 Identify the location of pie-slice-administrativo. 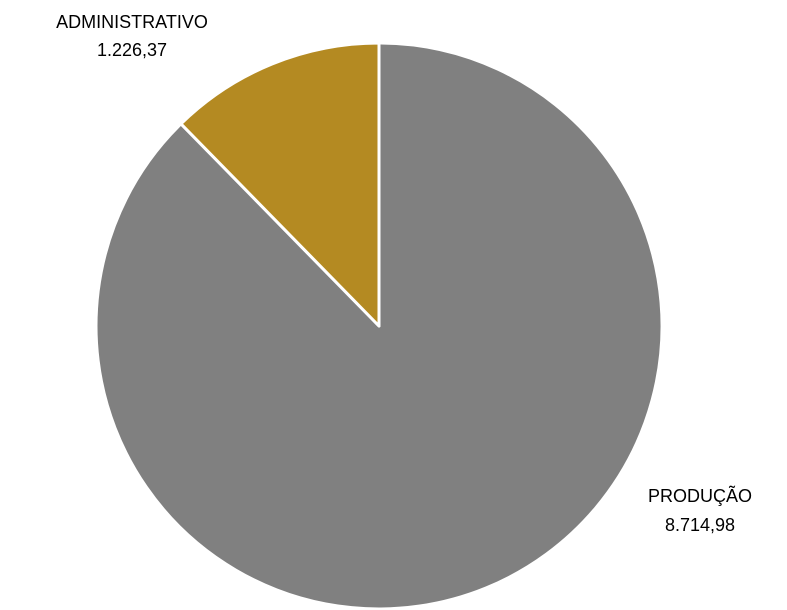
(280, 184).